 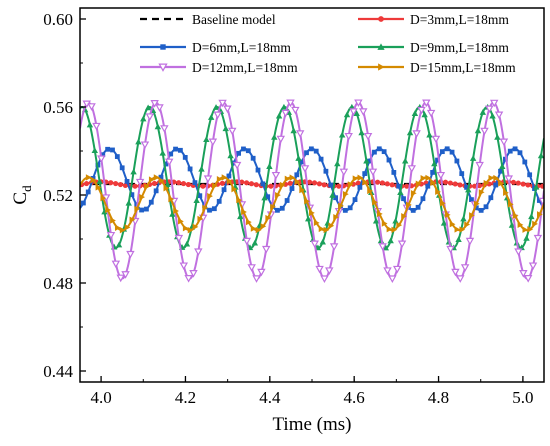 I want to click on x-tick-label: 4.8, so click(x=438, y=397).